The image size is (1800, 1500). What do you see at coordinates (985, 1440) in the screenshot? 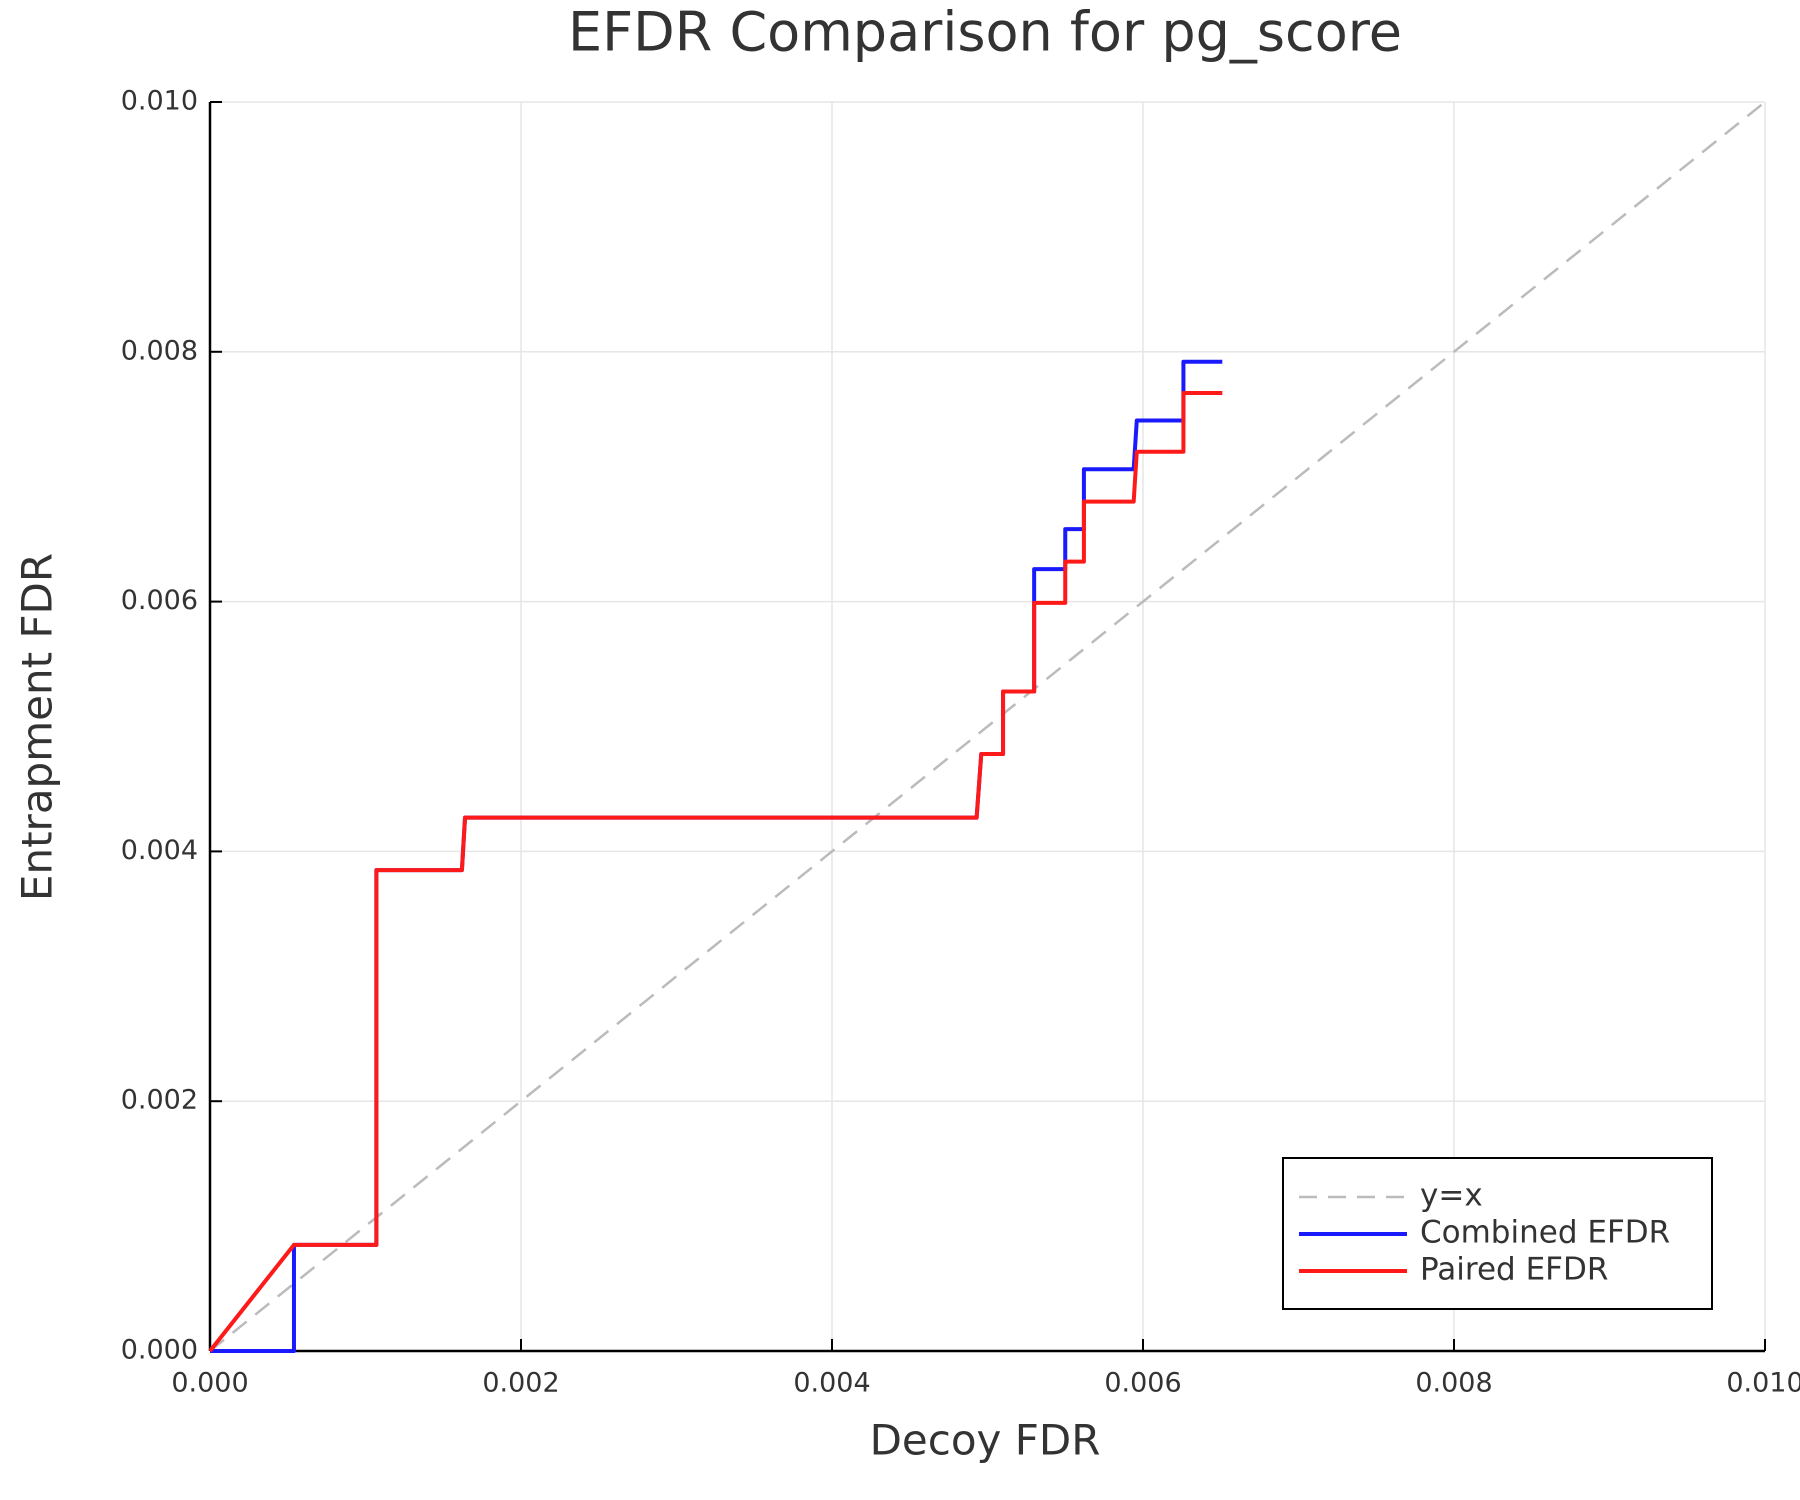
I see `x-axis-label: Decoy FDR` at bounding box center [985, 1440].